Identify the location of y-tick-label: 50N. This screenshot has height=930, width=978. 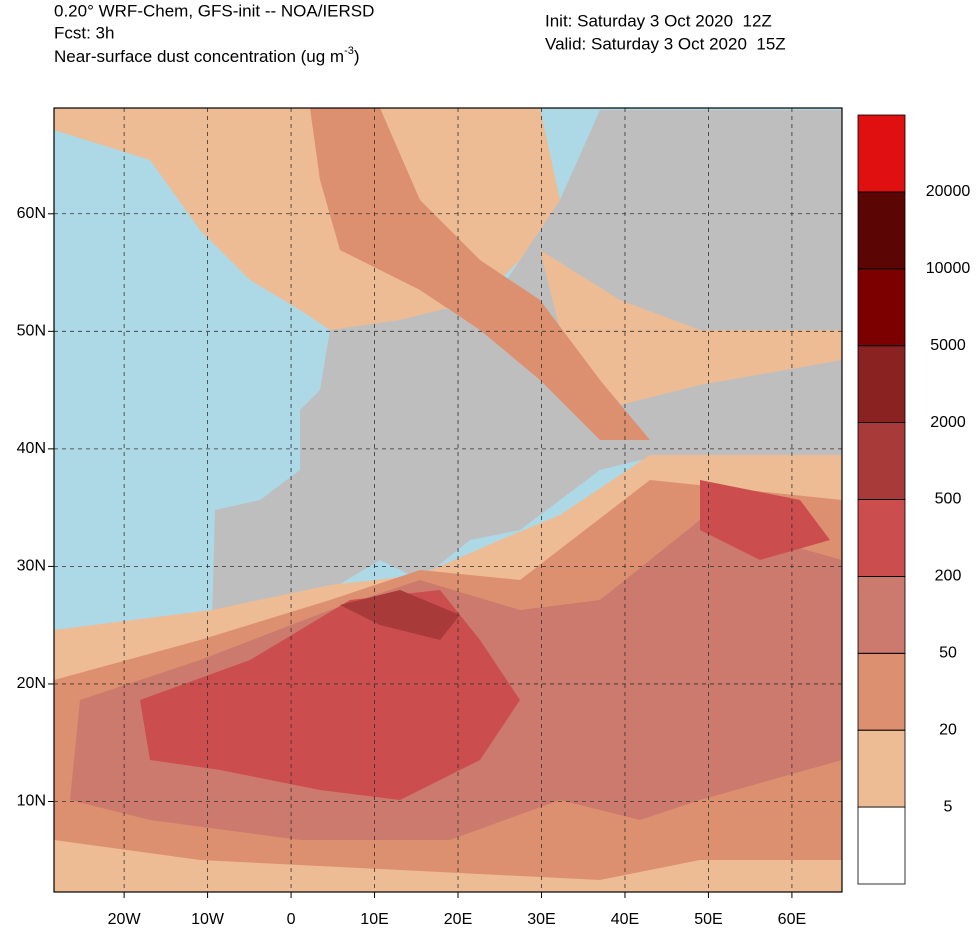
(31, 331).